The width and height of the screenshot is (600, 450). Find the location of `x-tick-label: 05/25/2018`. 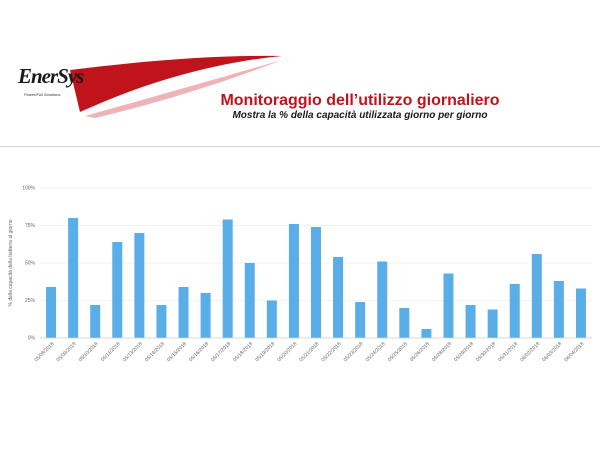

x-tick-label: 05/25/2018 is located at coordinates (398, 352).